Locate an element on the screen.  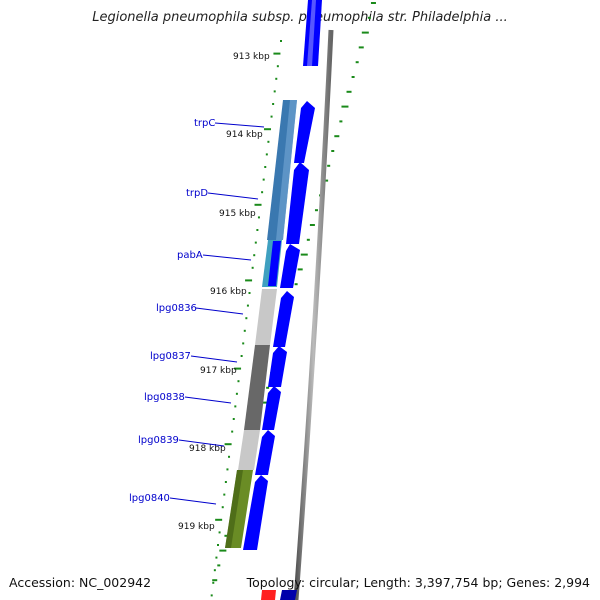
gene-label-lpg0840: lpg0840 is located at coordinates (149, 498).